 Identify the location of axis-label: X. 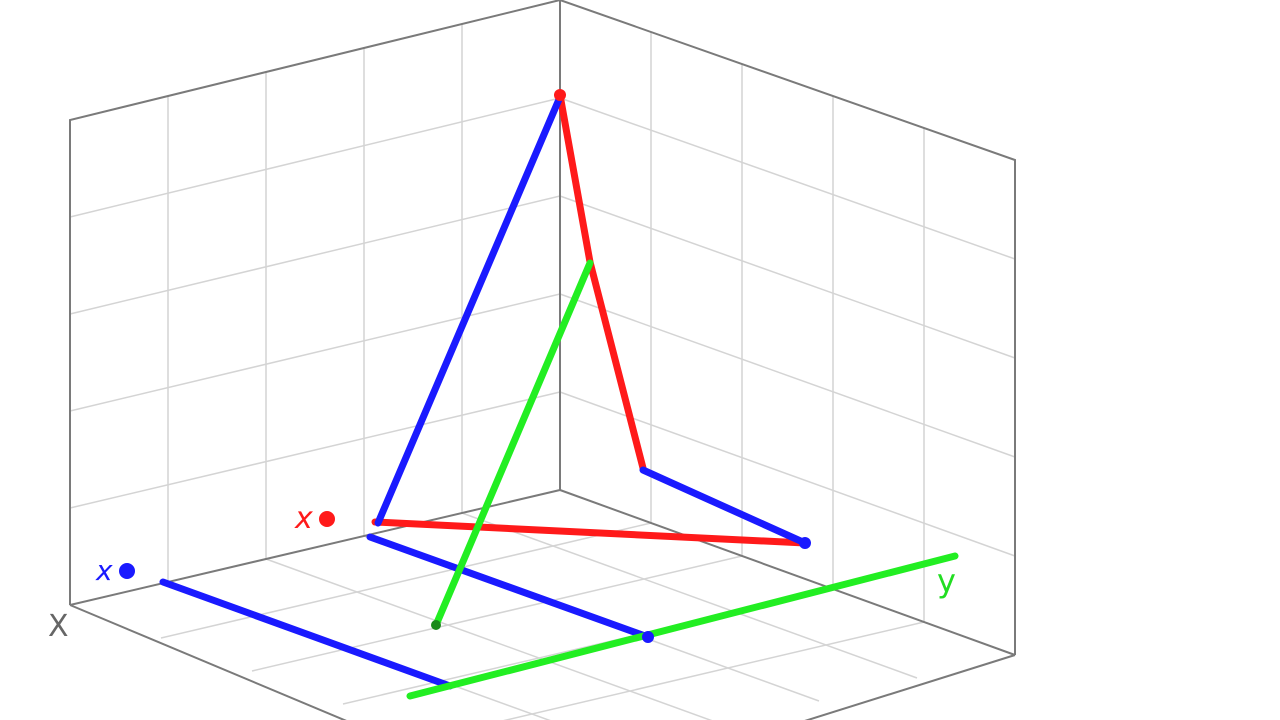
(58, 626).